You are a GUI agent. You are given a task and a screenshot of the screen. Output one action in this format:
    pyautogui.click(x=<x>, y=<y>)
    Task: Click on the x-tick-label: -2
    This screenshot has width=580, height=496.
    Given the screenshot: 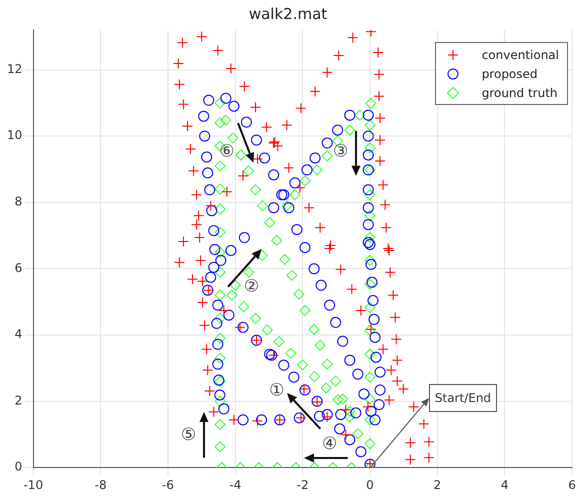 What is the action you would take?
    pyautogui.click(x=302, y=485)
    